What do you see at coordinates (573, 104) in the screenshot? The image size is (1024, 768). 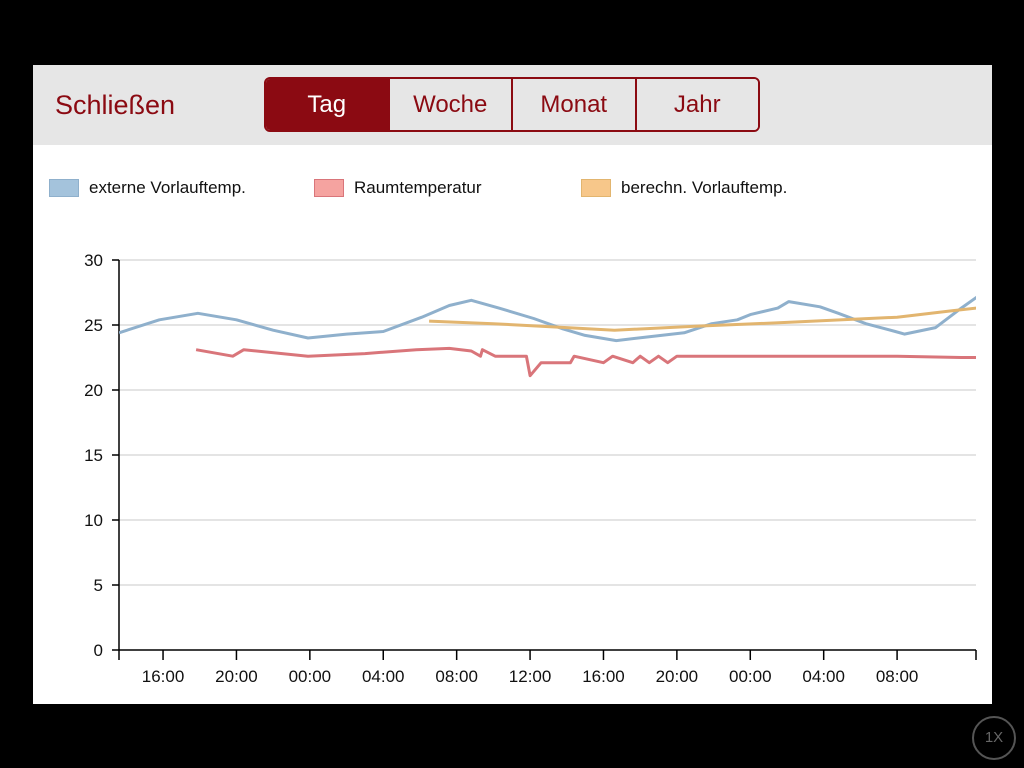 I see `tab-monat: Monat` at bounding box center [573, 104].